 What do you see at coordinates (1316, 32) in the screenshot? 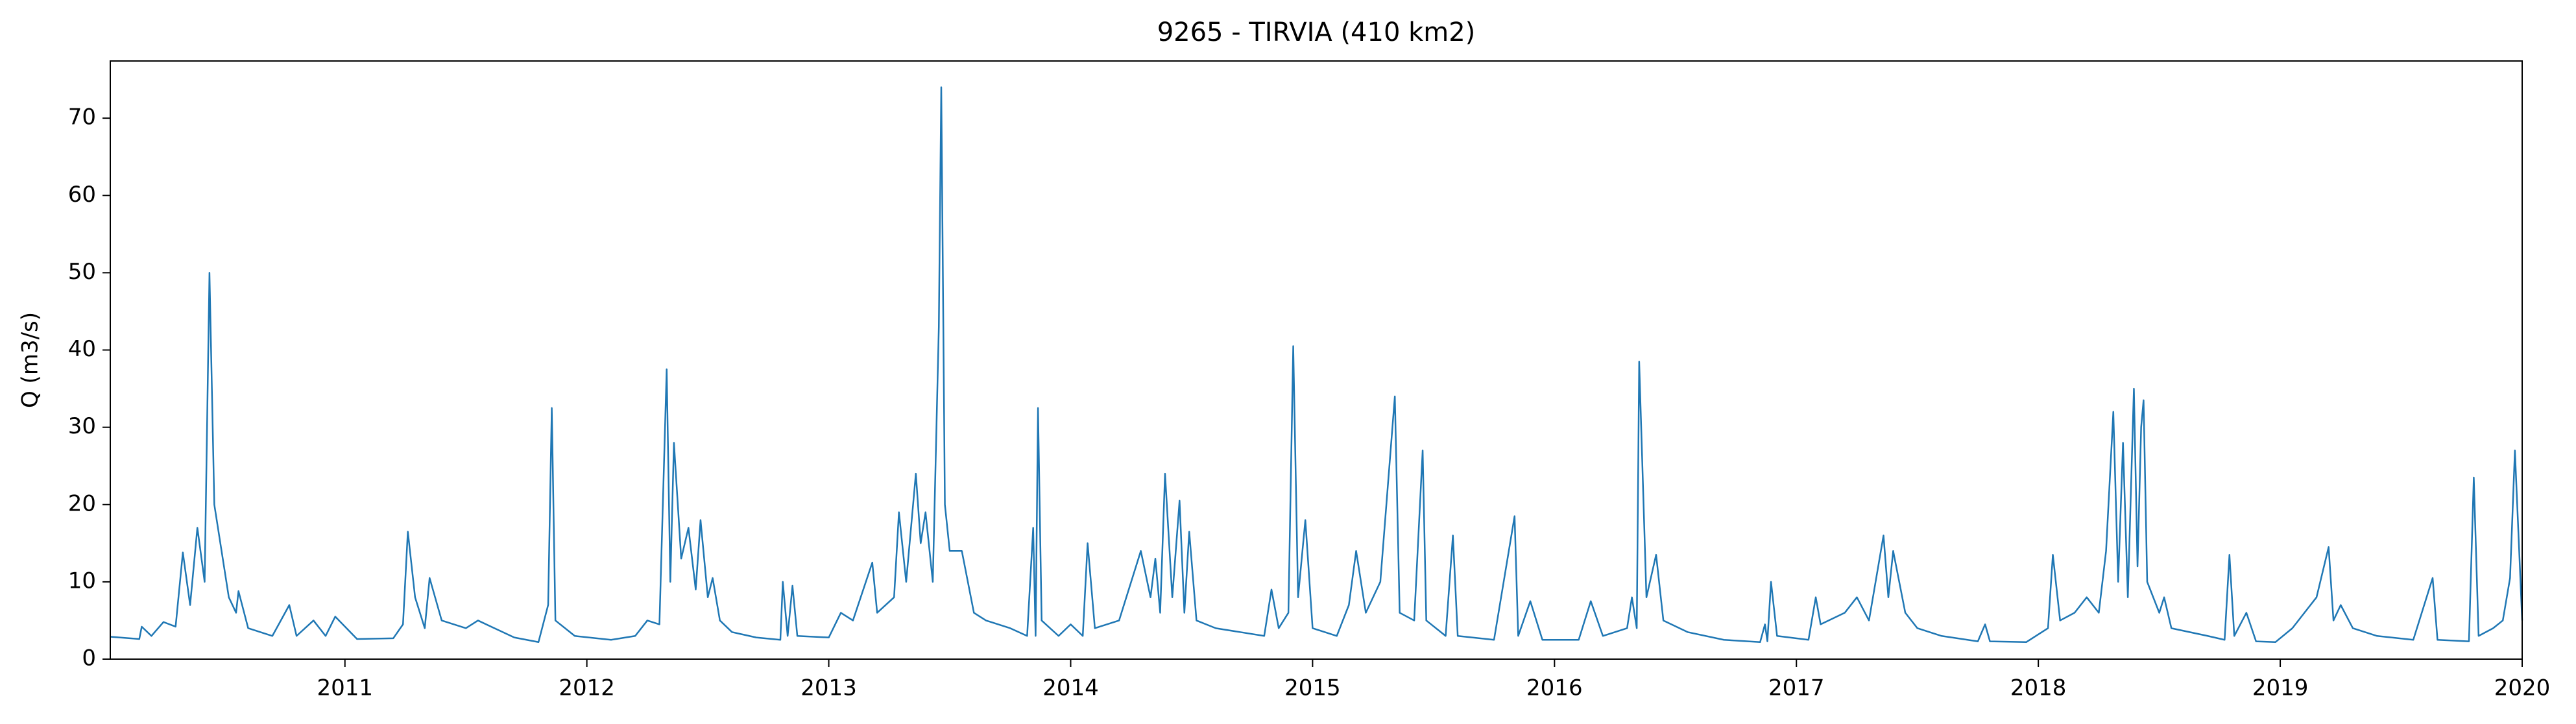
I see `chart-title: 9265 - TIRVIA (410 km2)` at bounding box center [1316, 32].